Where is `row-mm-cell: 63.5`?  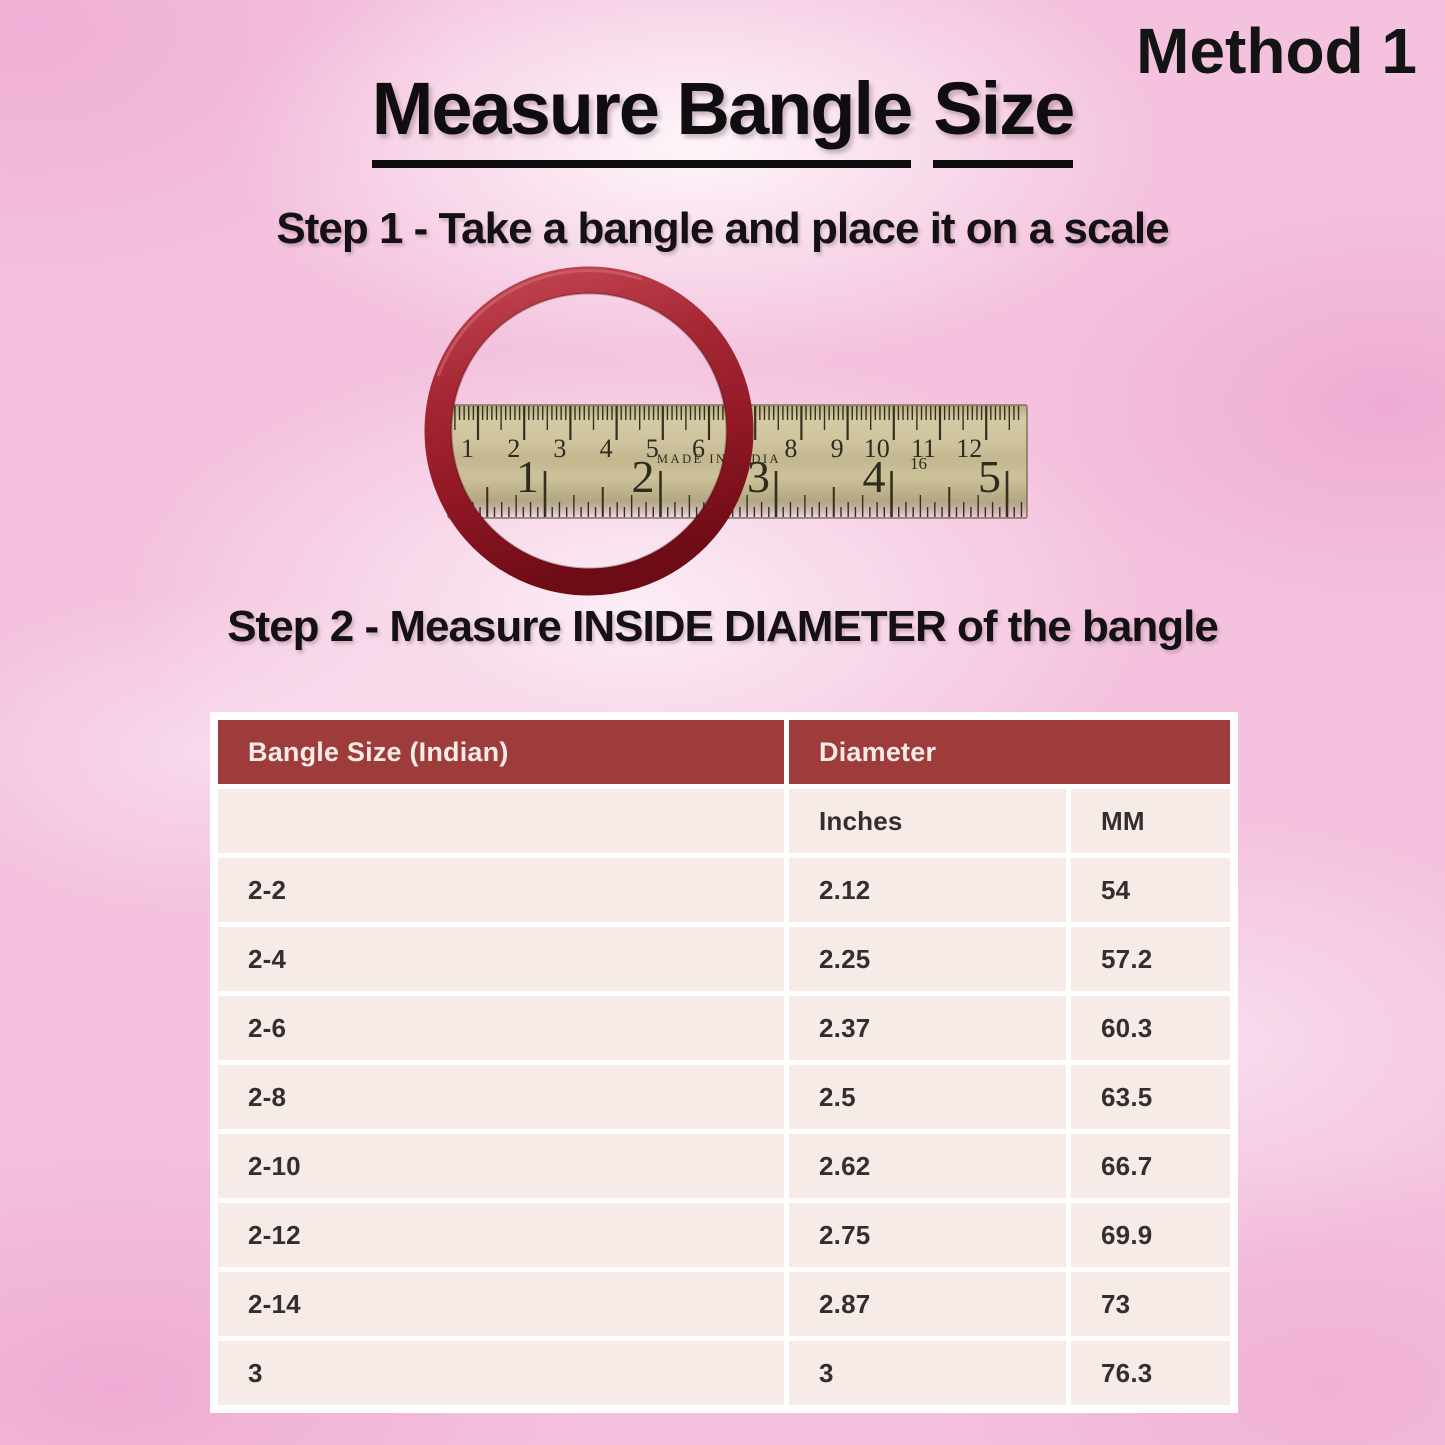 row-mm-cell: 63.5 is located at coordinates (1150, 1097).